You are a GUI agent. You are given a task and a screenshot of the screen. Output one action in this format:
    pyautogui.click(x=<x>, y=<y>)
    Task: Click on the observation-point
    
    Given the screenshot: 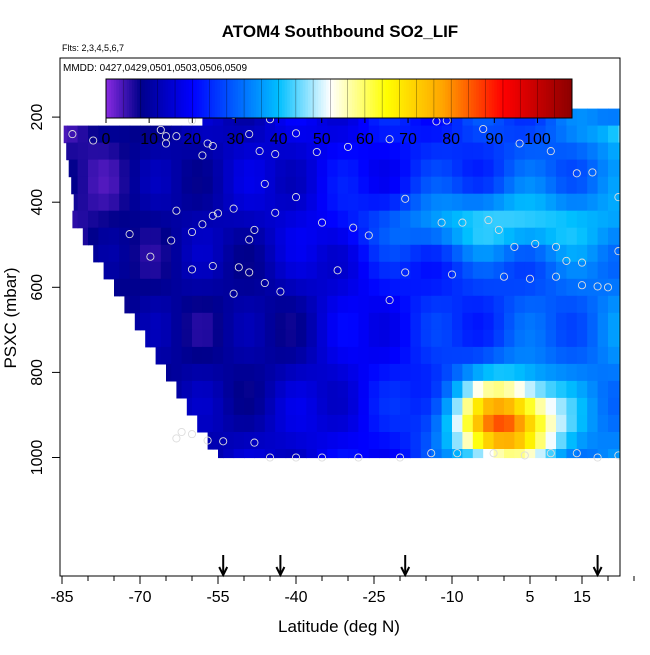 What is the action you would take?
    pyautogui.click(x=644, y=257)
    